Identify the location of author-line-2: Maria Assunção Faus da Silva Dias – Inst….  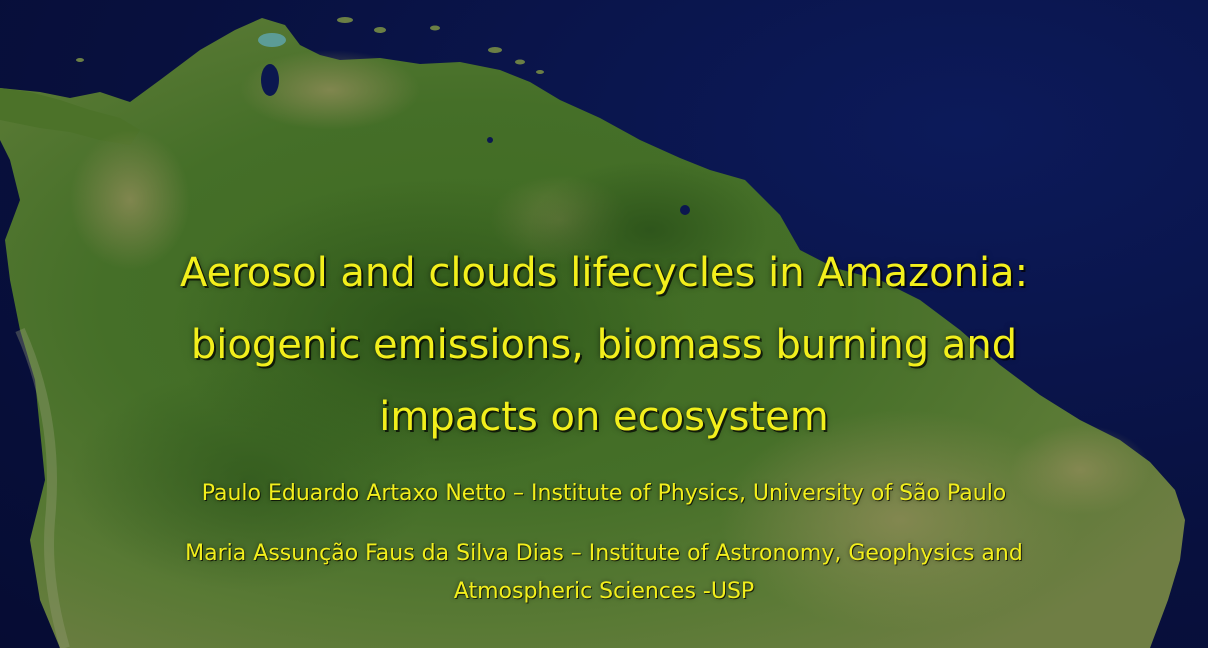
(604, 553).